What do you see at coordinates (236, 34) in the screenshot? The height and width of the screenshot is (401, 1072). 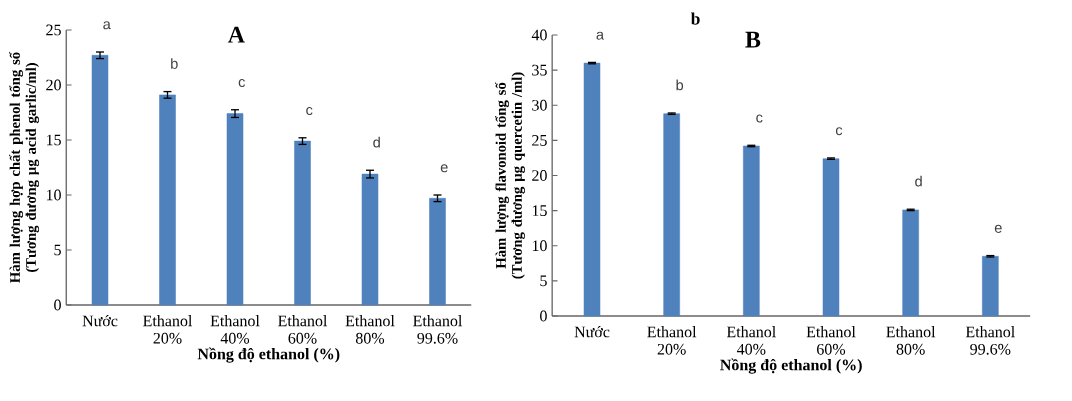 I see `chart-title: A` at bounding box center [236, 34].